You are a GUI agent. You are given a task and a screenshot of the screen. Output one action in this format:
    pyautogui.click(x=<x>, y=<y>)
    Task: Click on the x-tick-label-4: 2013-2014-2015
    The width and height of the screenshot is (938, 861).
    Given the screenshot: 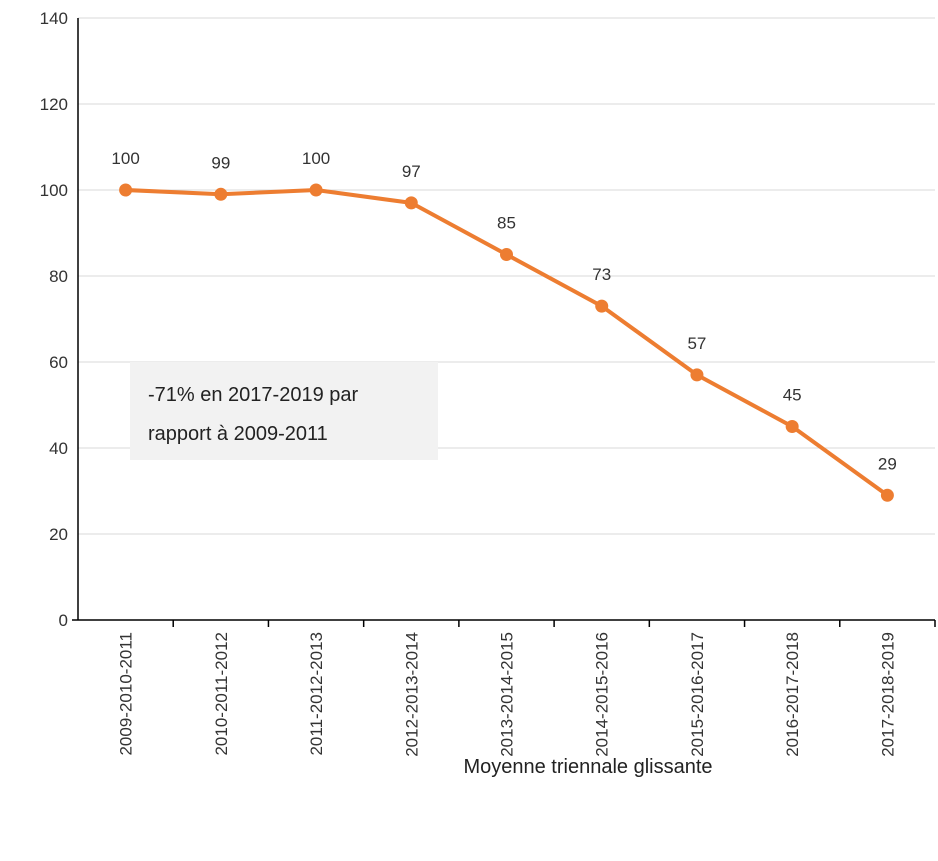 What is the action you would take?
    pyautogui.click(x=507, y=694)
    